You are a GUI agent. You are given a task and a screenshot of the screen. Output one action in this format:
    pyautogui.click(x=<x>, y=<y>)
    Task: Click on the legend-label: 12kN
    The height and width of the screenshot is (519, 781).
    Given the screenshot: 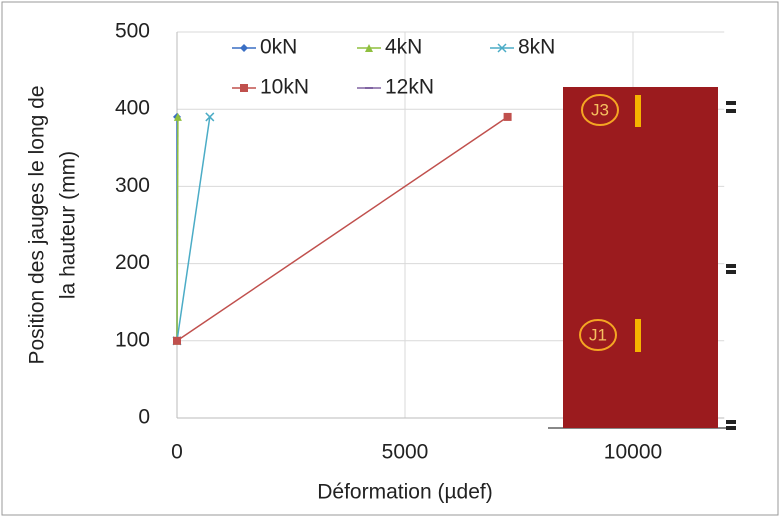 What is the action you would take?
    pyautogui.click(x=409, y=87)
    